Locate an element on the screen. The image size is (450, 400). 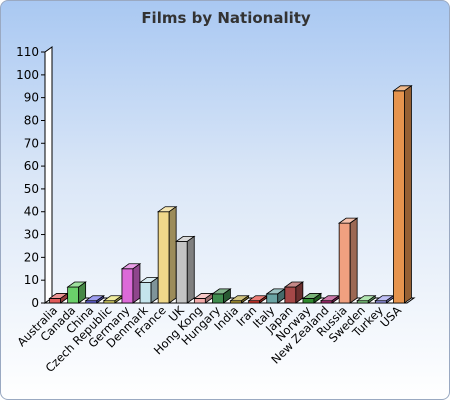
x-tick-label: USA is located at coordinates (390, 316).